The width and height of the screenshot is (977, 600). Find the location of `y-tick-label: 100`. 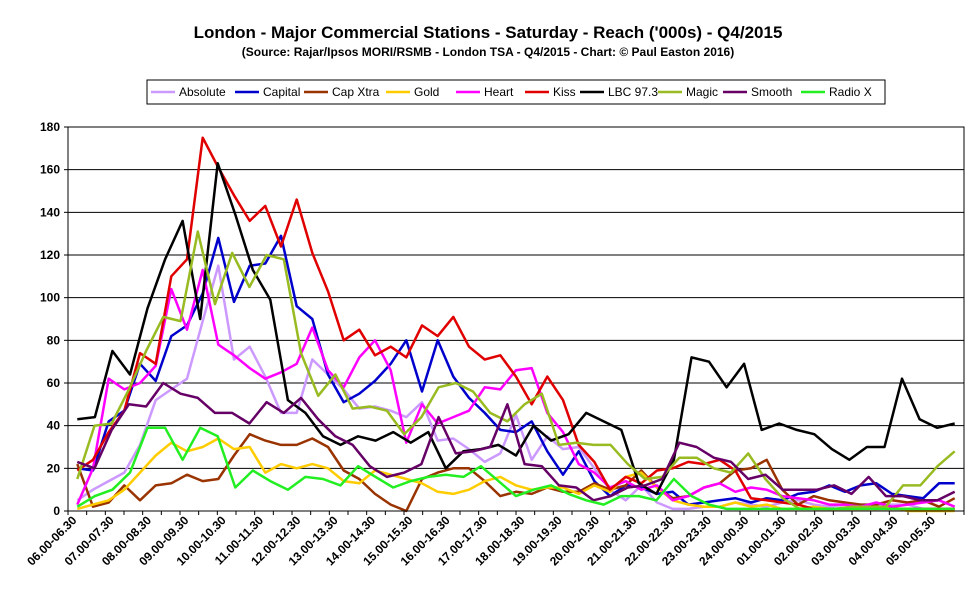

y-tick-label: 100 is located at coordinates (50, 298).